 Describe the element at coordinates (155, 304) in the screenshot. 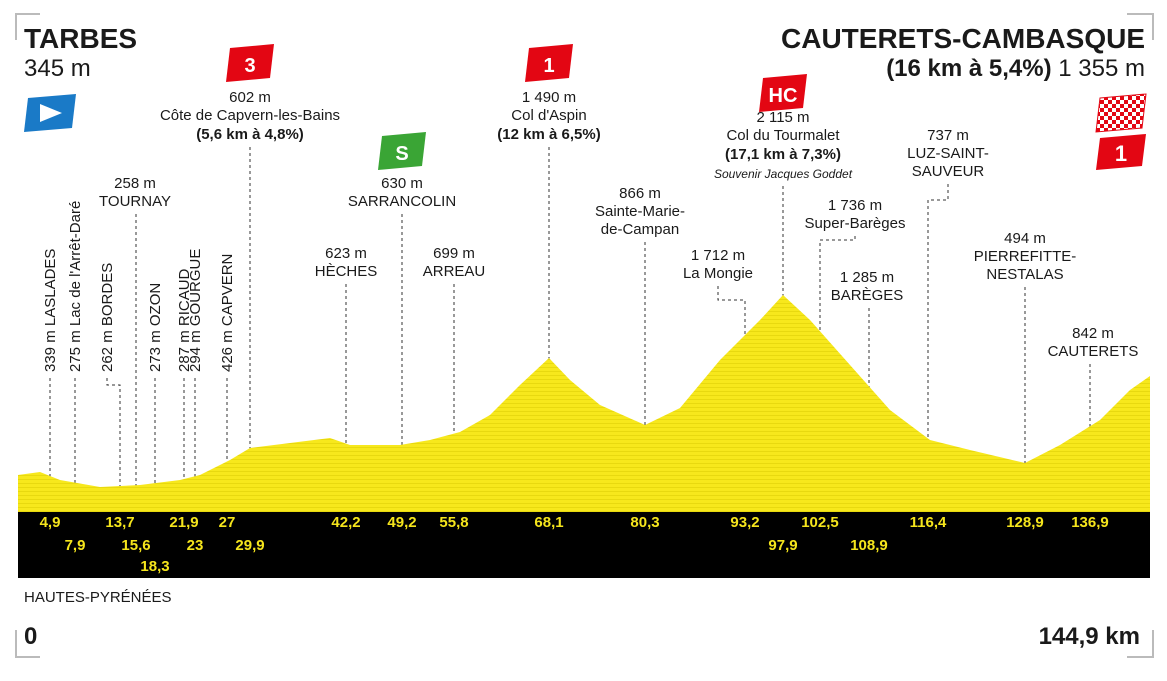

I see `waypoint-name: OZON` at that location.